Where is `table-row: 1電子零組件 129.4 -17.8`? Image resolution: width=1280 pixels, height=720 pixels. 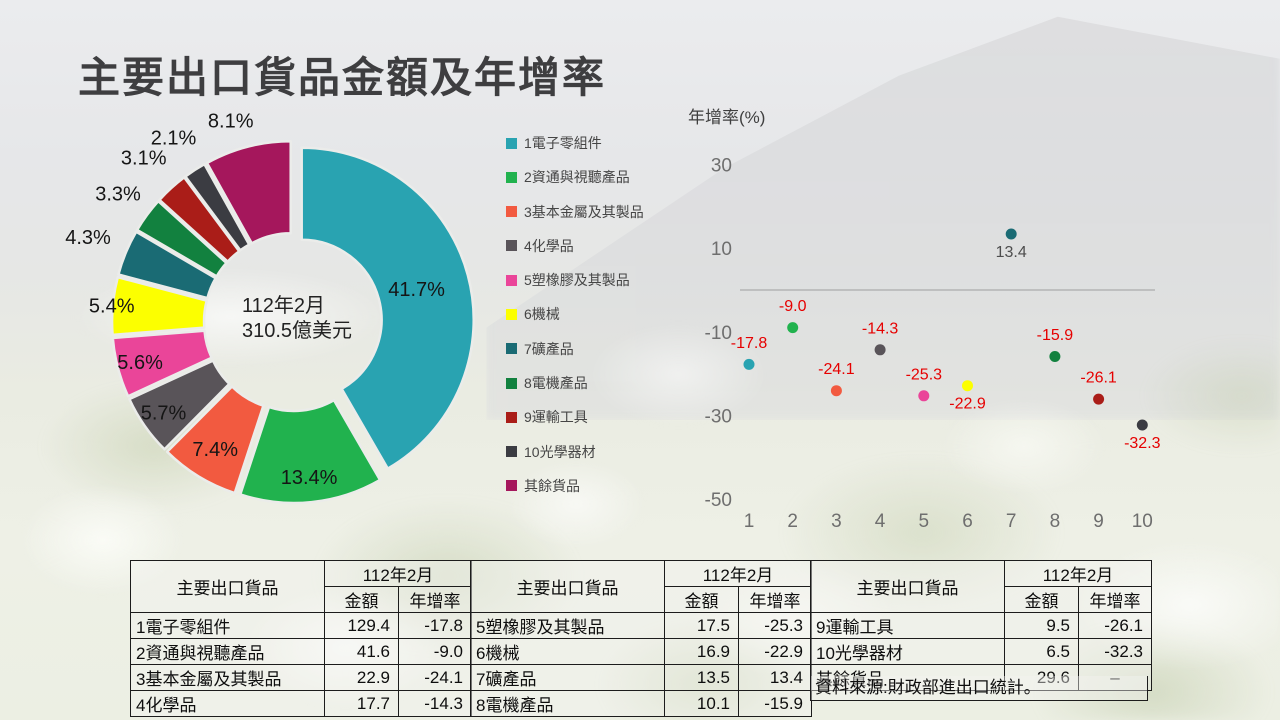 table-row: 1電子零組件 129.4 -17.8 is located at coordinates (301, 625).